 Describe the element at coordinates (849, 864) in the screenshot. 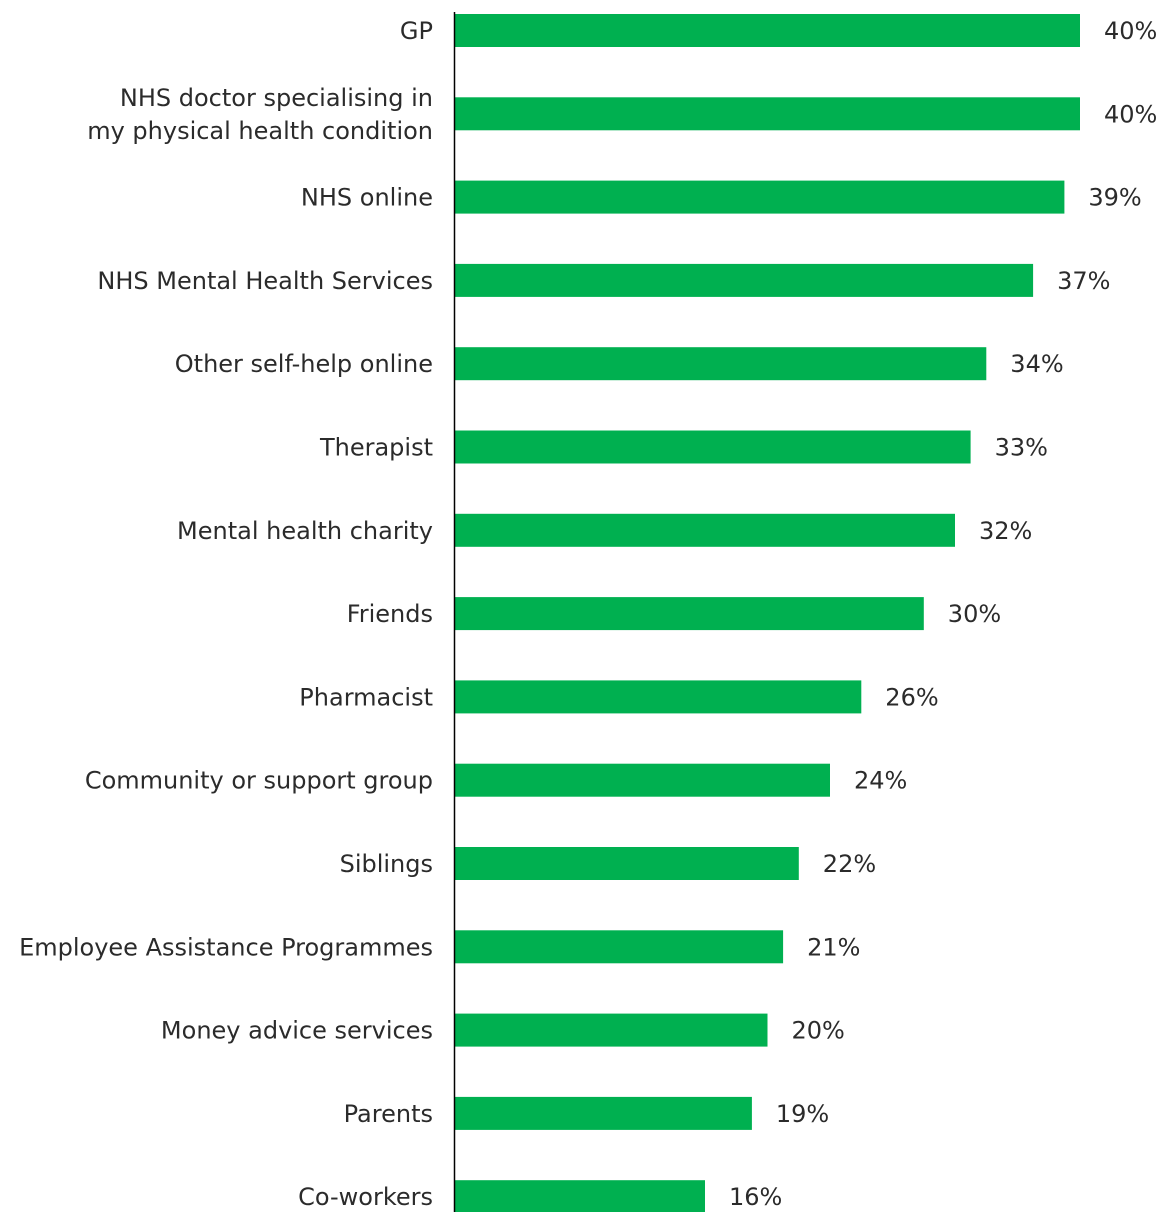

I see `value-label-11: 22%` at that location.